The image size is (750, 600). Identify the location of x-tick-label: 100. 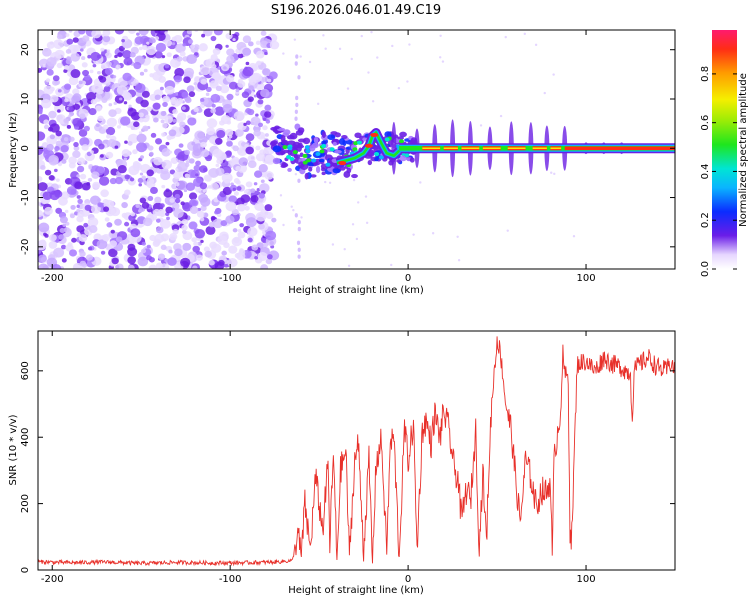
(585, 278).